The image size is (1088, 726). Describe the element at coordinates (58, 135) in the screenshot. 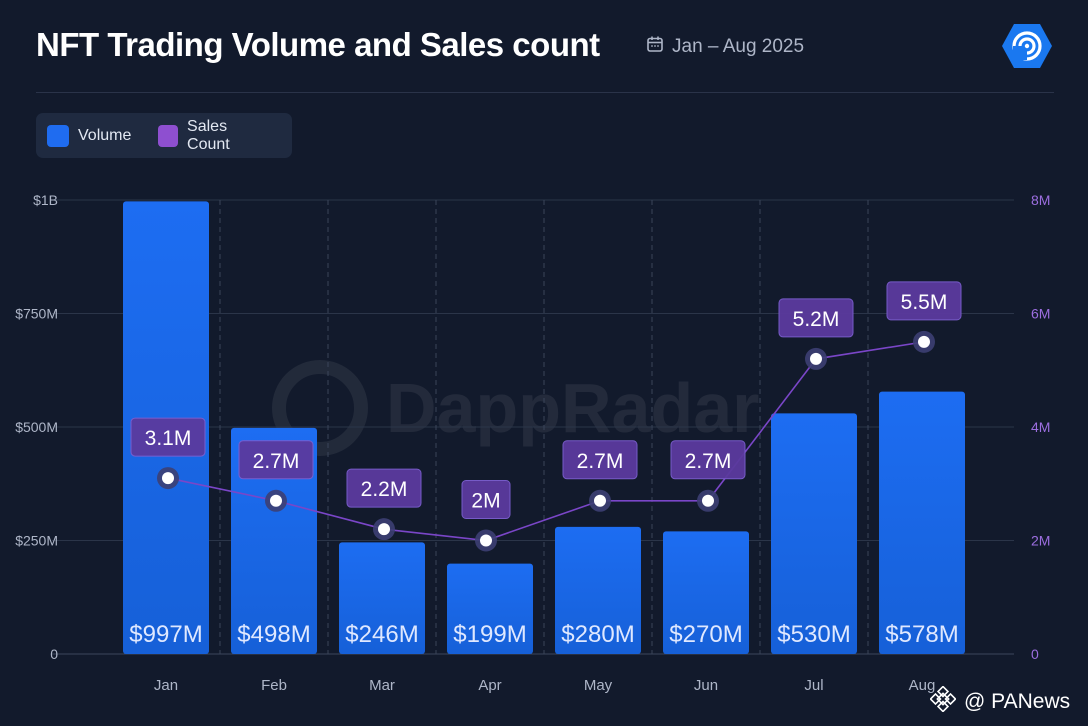

I see `legend-swatch-volume` at that location.